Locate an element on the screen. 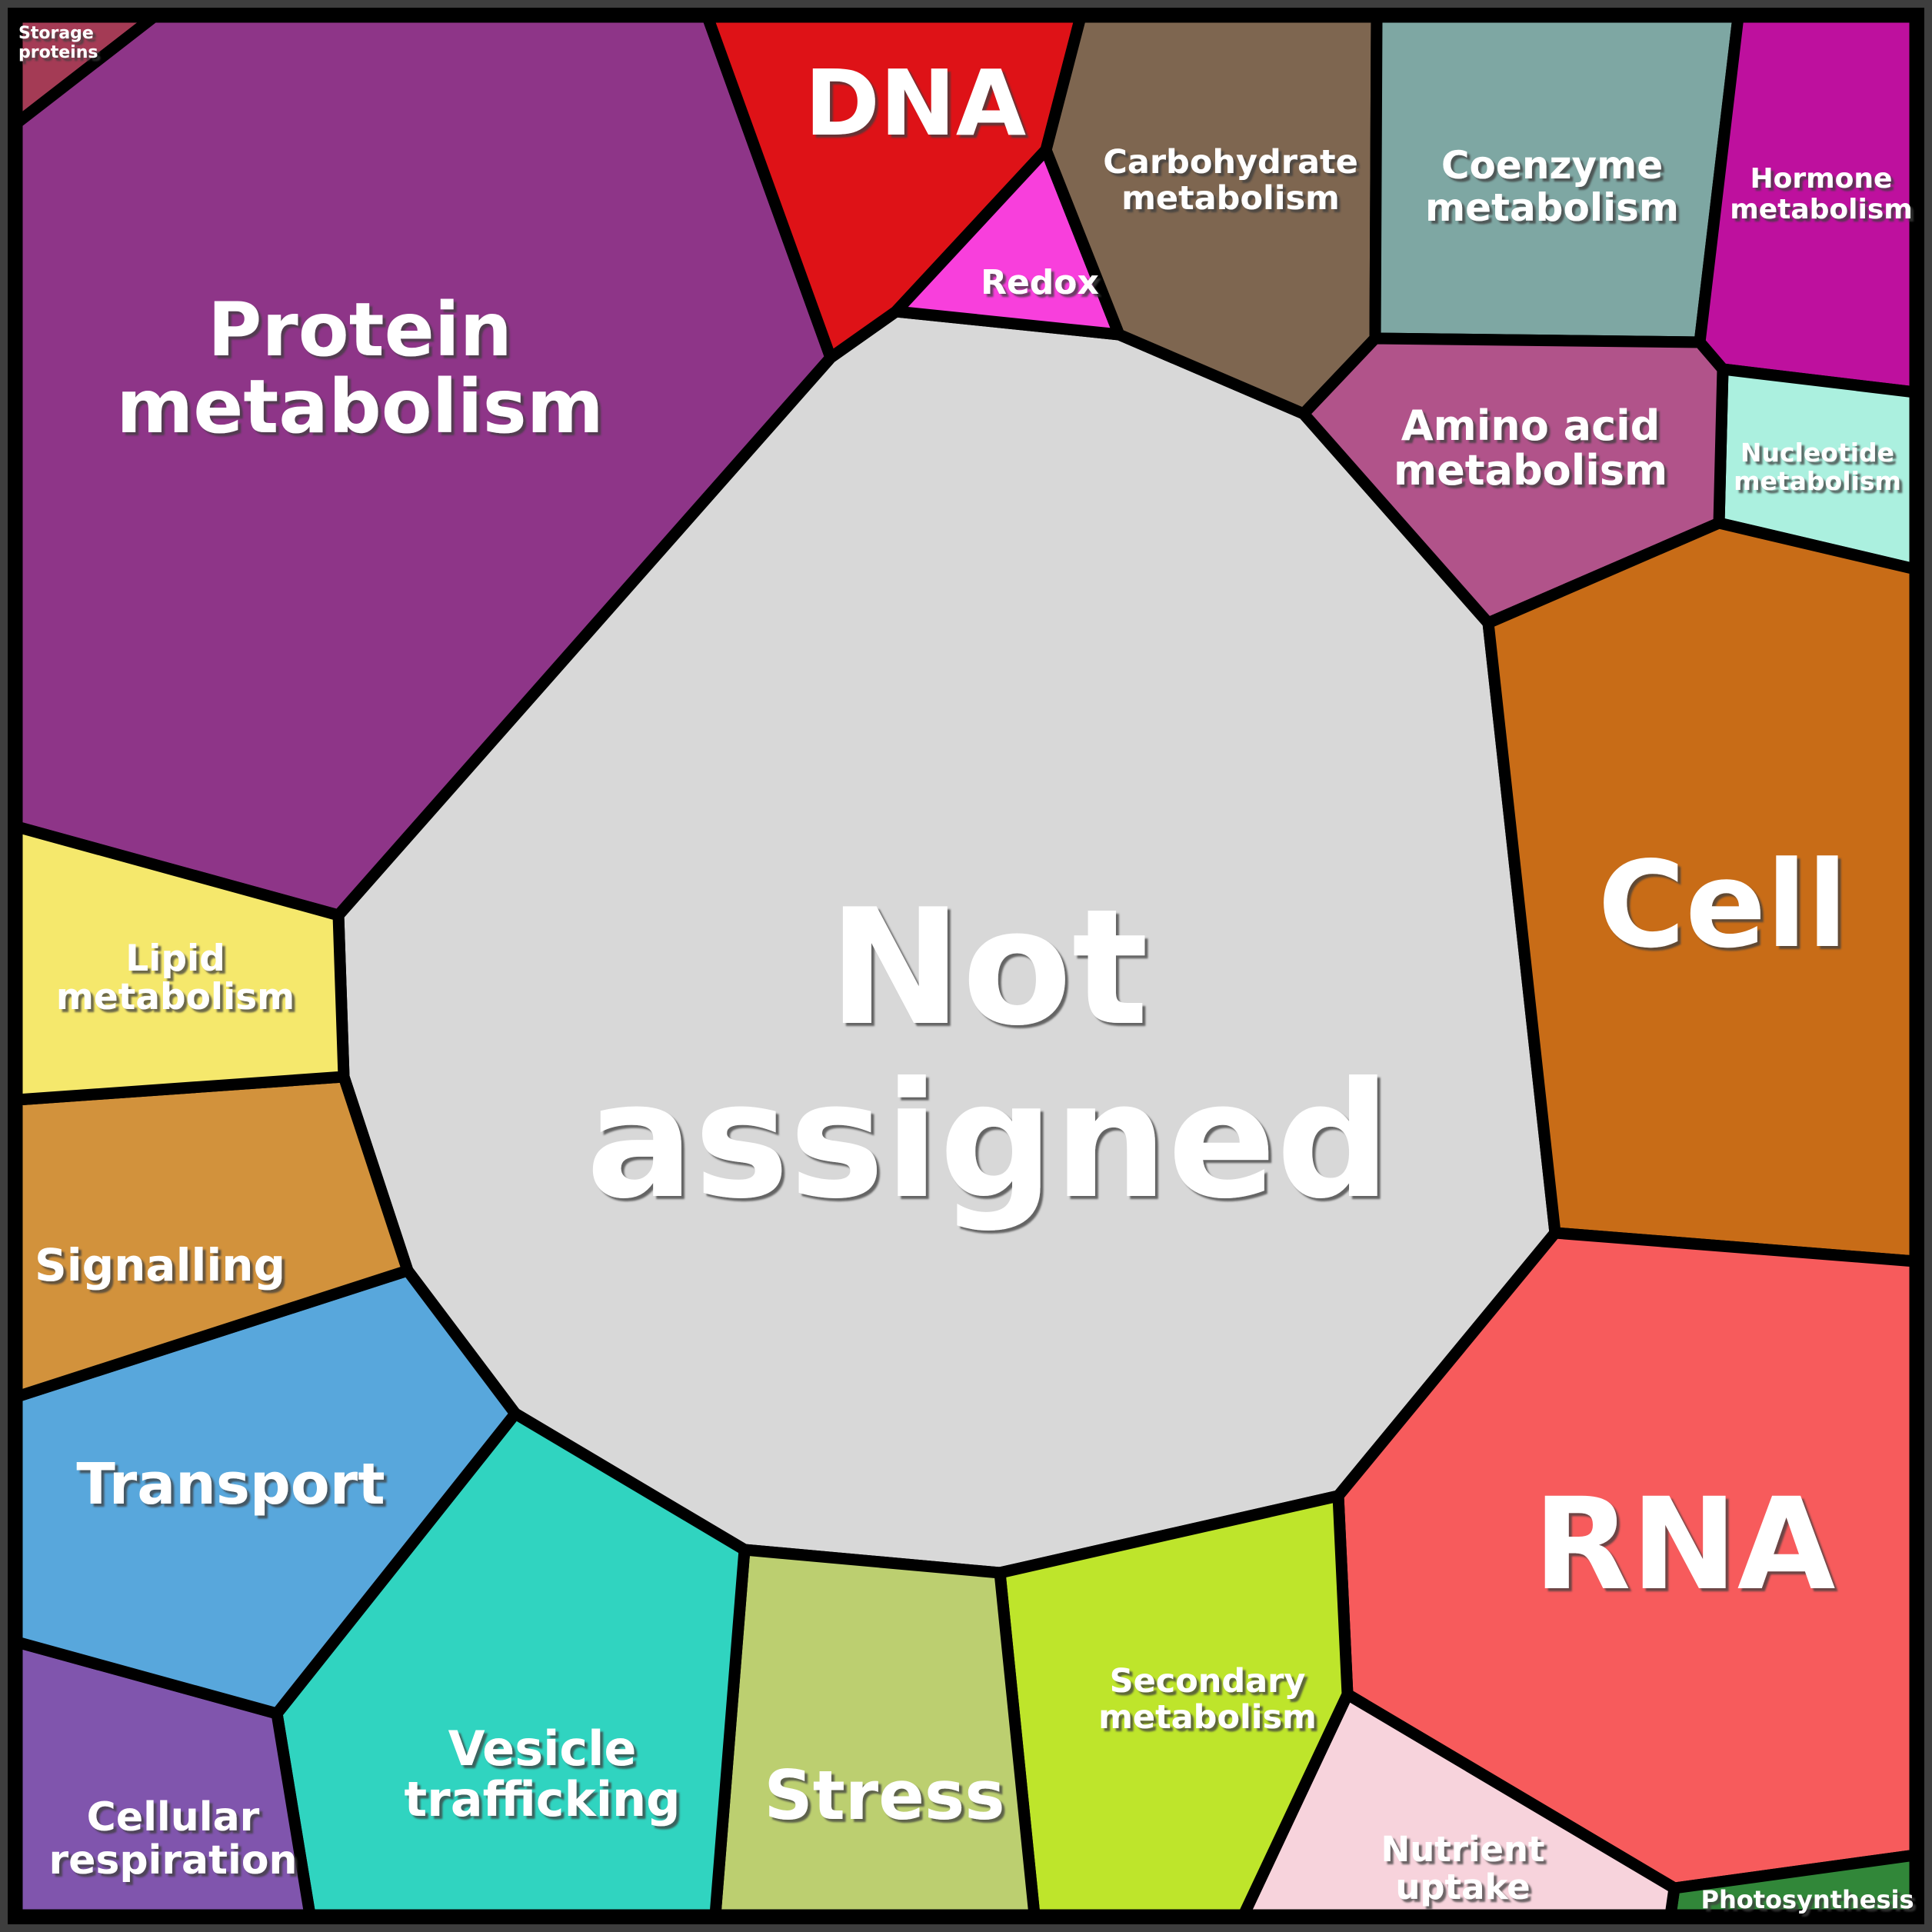 This screenshot has height=1932, width=1932. region-coenzyme-metabolism is located at coordinates (1556, 179).